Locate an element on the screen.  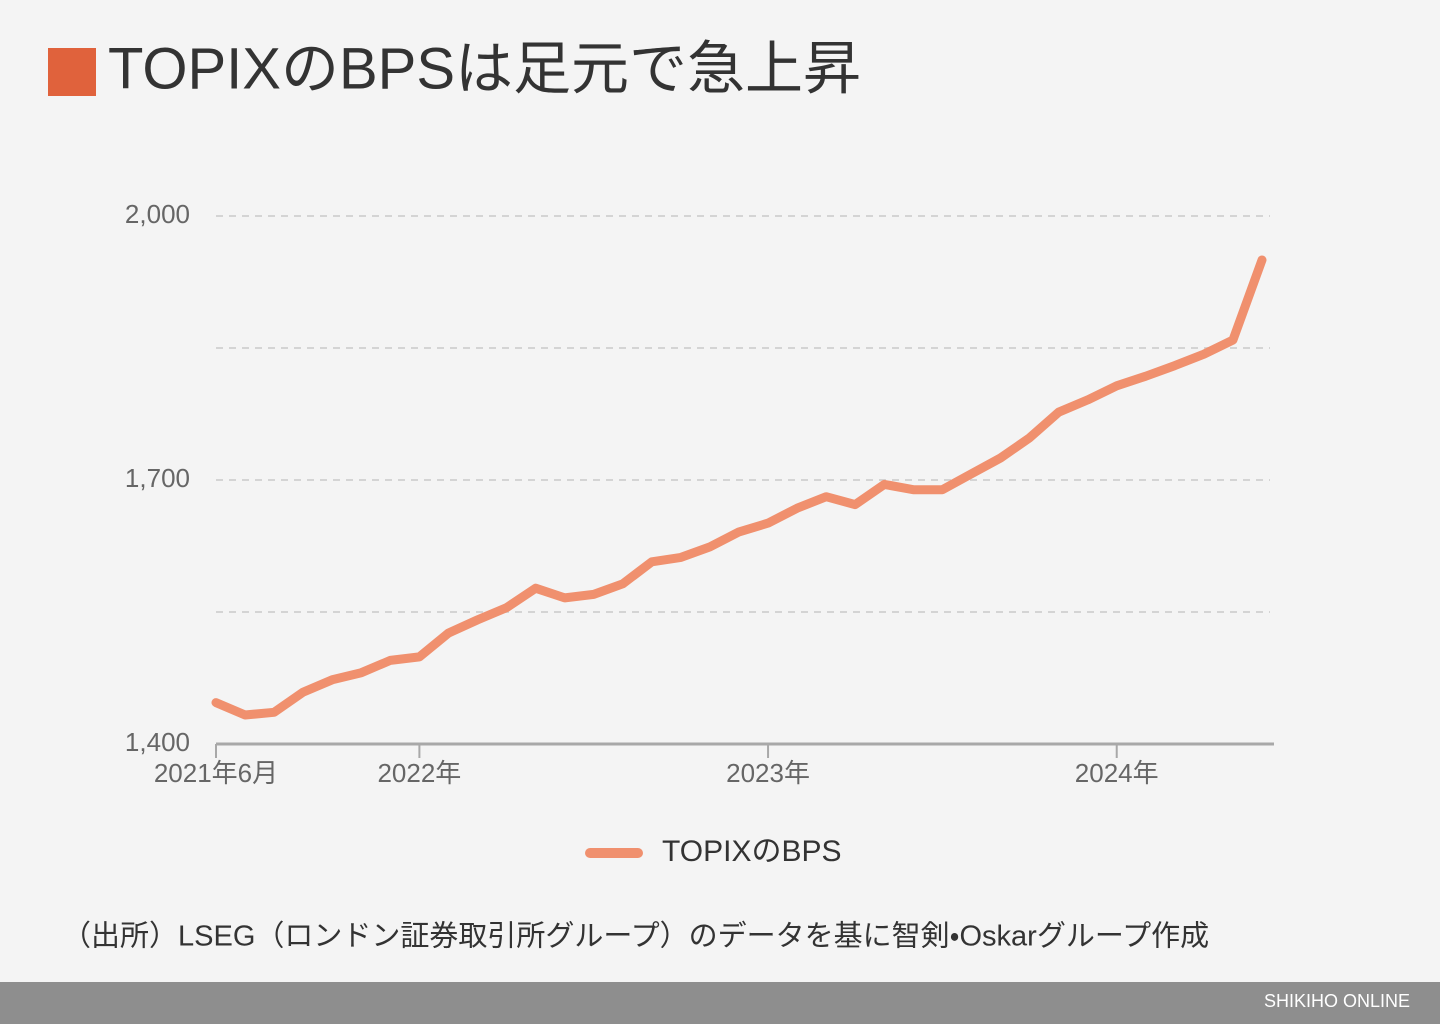
x-tick-label: 2021年6月 is located at coordinates (216, 773).